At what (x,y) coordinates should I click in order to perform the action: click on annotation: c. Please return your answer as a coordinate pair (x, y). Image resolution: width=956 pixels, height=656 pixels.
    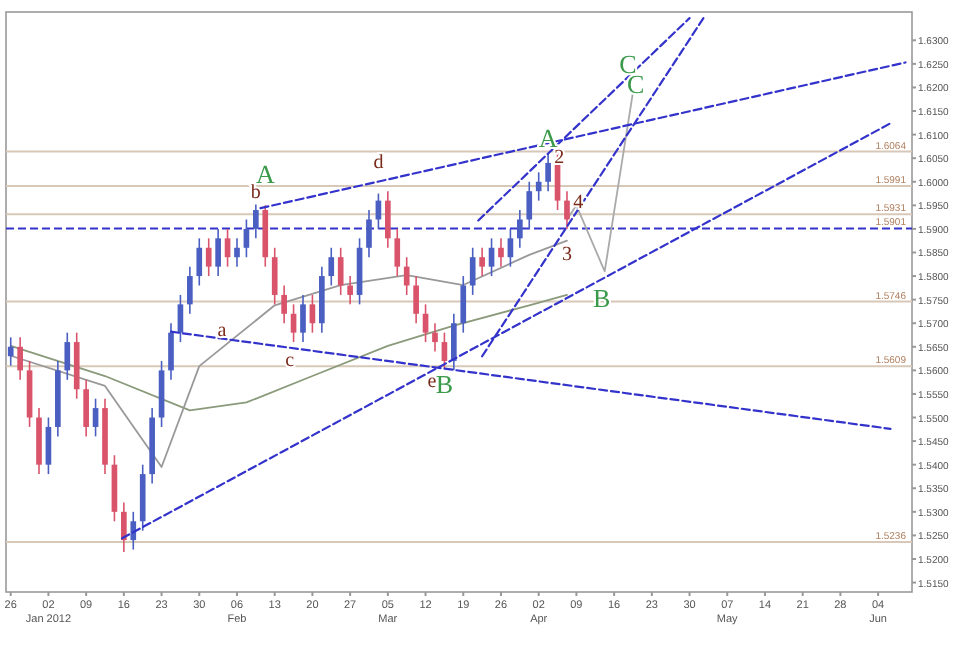
    Looking at the image, I should click on (290, 361).